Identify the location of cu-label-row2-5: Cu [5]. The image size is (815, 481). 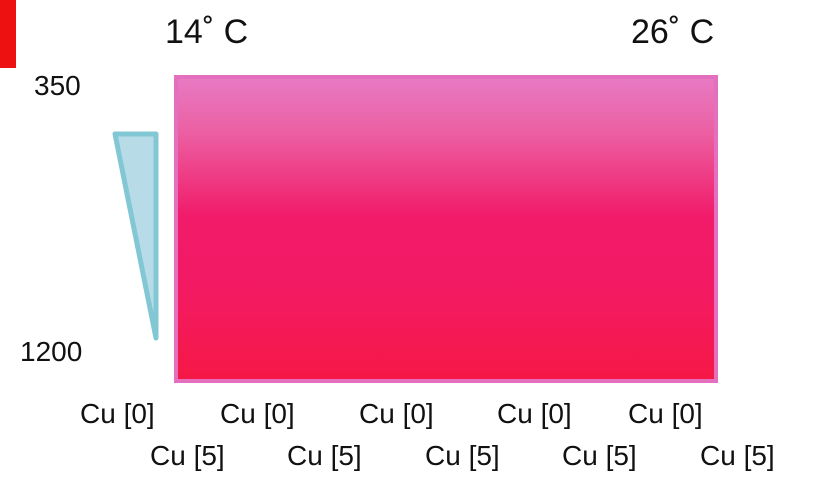
(737, 455).